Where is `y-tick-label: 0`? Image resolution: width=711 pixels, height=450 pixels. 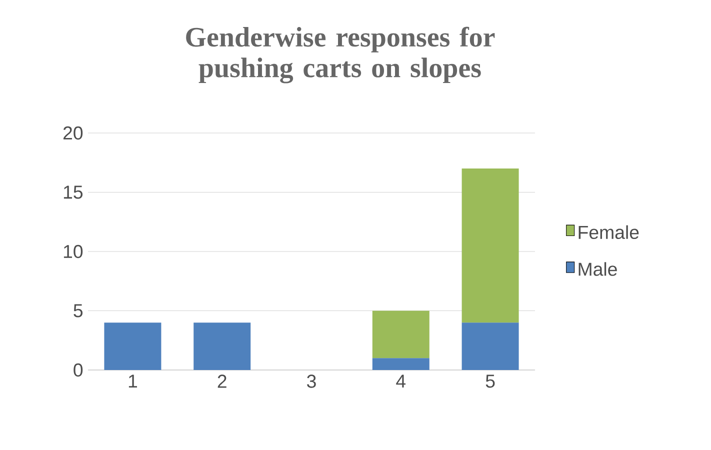
y-tick-label: 0 is located at coordinates (78, 370).